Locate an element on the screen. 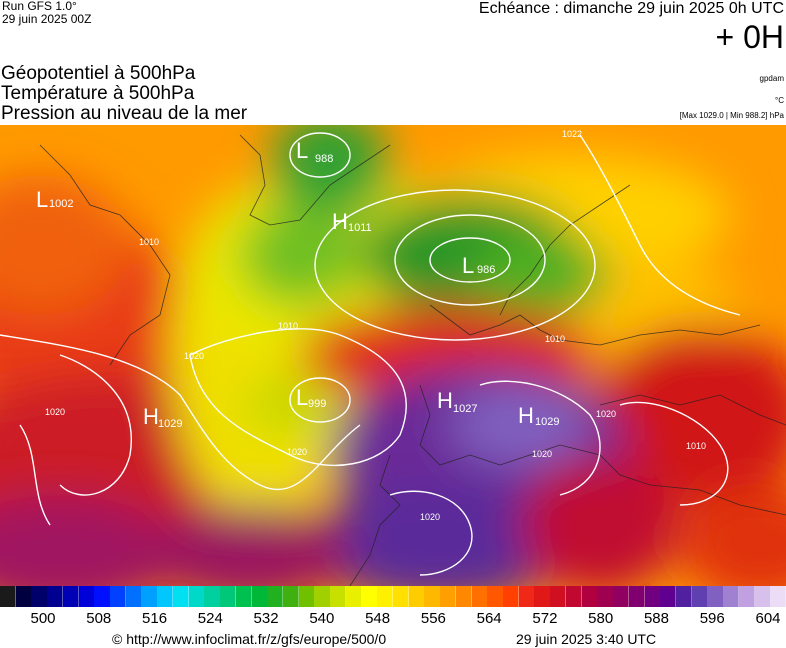 This screenshot has width=786, height=648. title-pressure: Pression au niveau de la mer is located at coordinates (124, 113).